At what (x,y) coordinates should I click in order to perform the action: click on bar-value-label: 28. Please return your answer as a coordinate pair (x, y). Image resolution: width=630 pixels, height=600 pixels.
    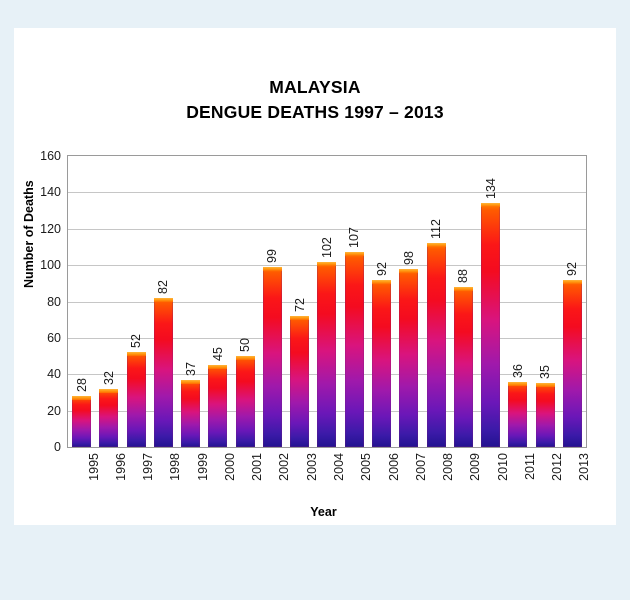
    Looking at the image, I should click on (81, 385).